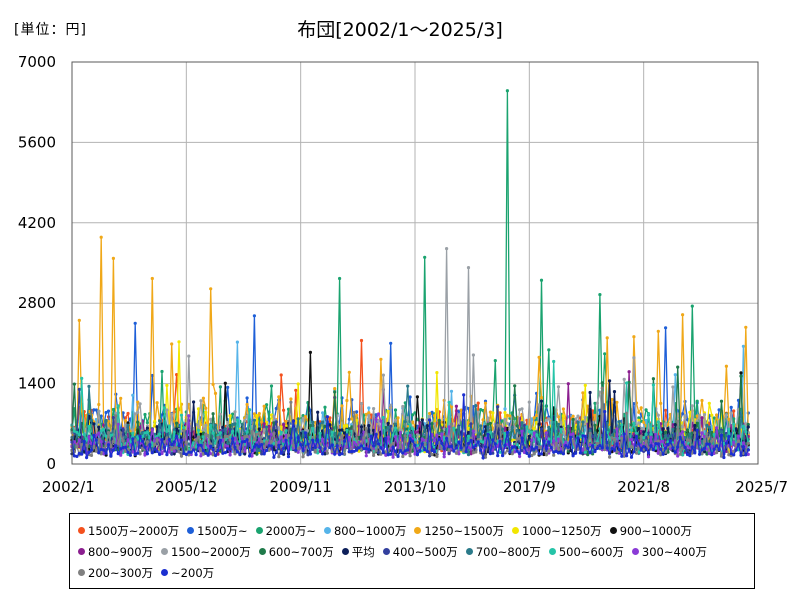 This screenshot has width=800, height=600. I want to click on legend-label: 800~900万, so click(121, 551).